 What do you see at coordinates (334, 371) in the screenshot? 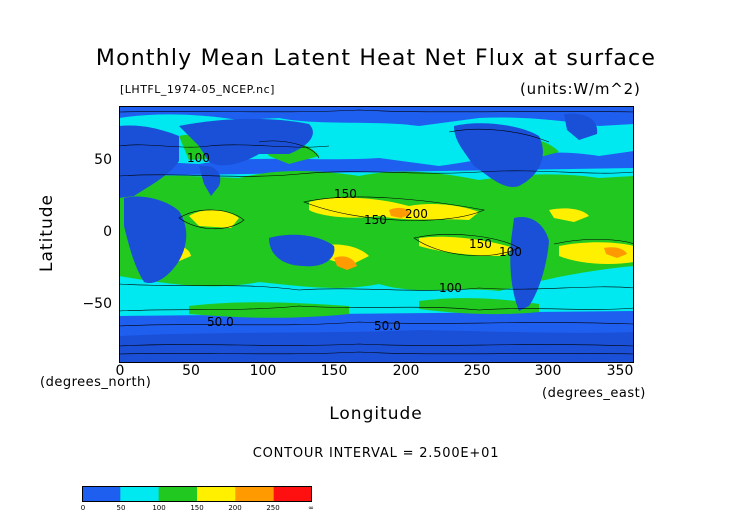
I see `x-tick-label: 150` at bounding box center [334, 371].